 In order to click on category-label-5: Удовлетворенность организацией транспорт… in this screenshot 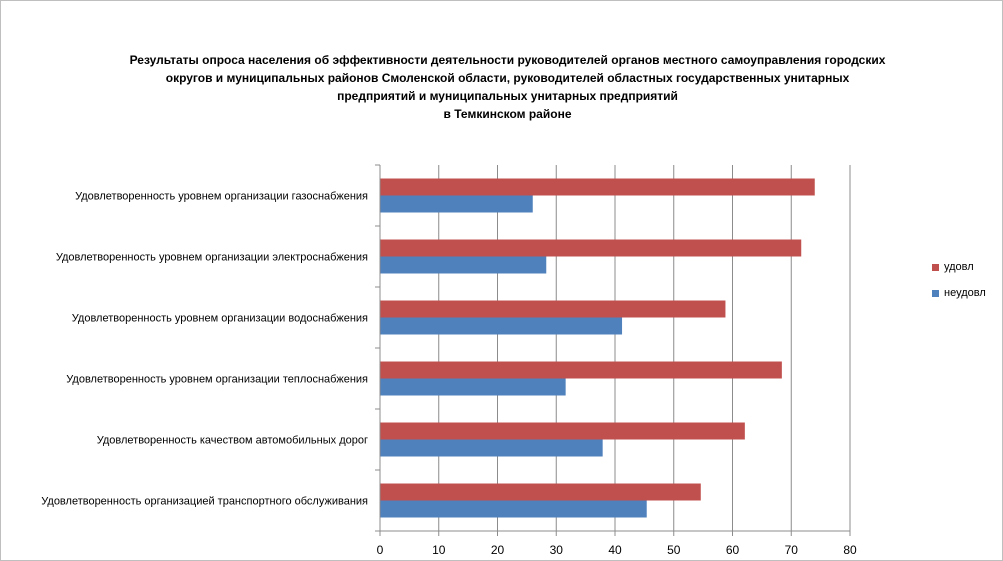, I will do `click(204, 502)`.